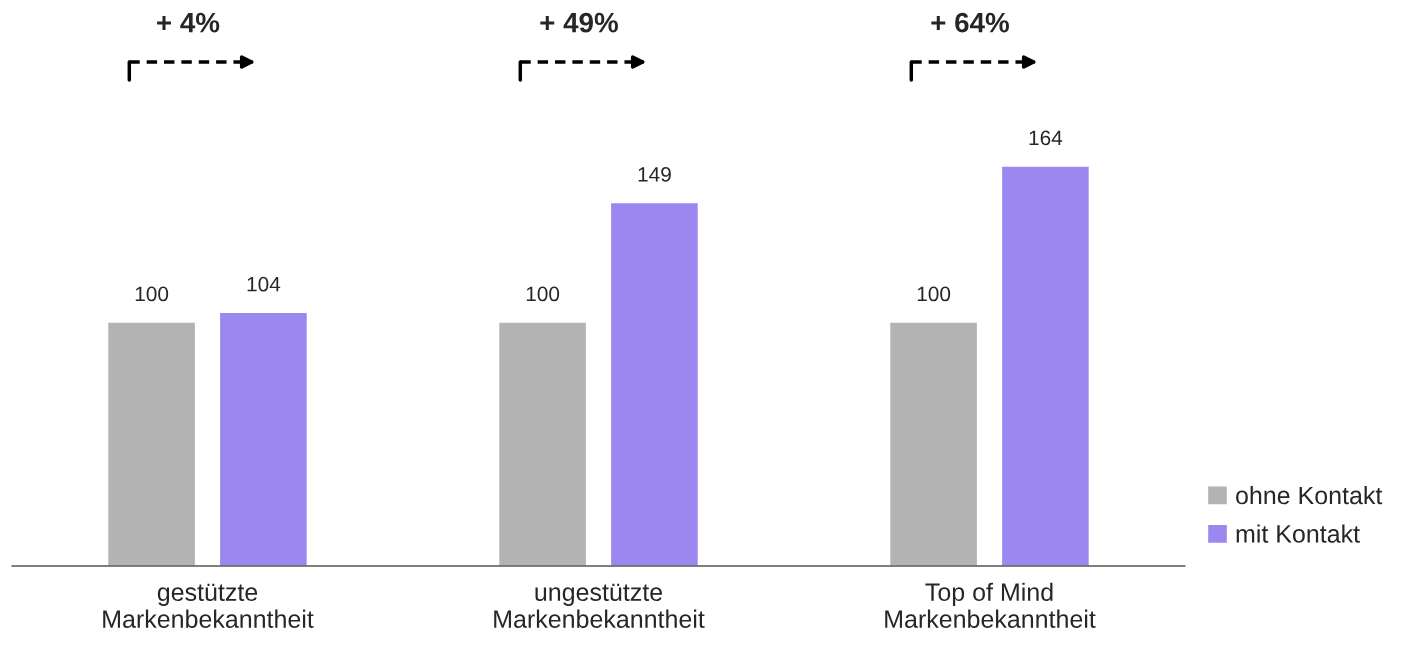  Describe the element at coordinates (990, 605) in the screenshot. I see `x-tick-label: Top of Mind Markenbekanntheit` at that location.